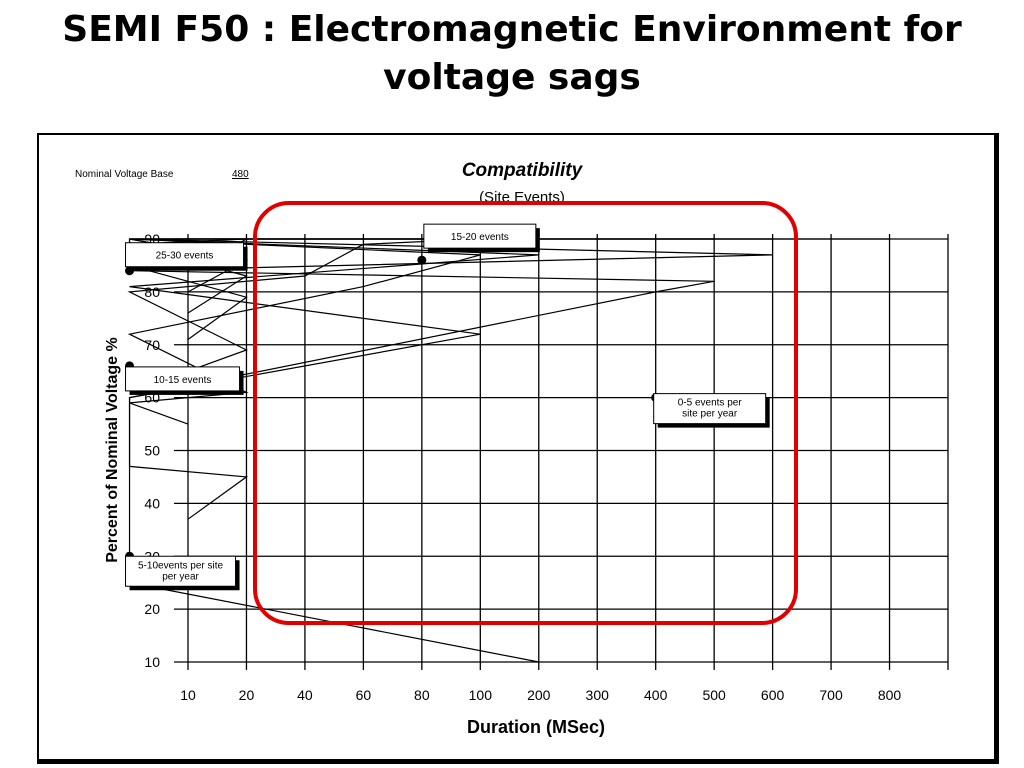 The width and height of the screenshot is (1024, 768). I want to click on x-tick-label: 80, so click(422, 695).